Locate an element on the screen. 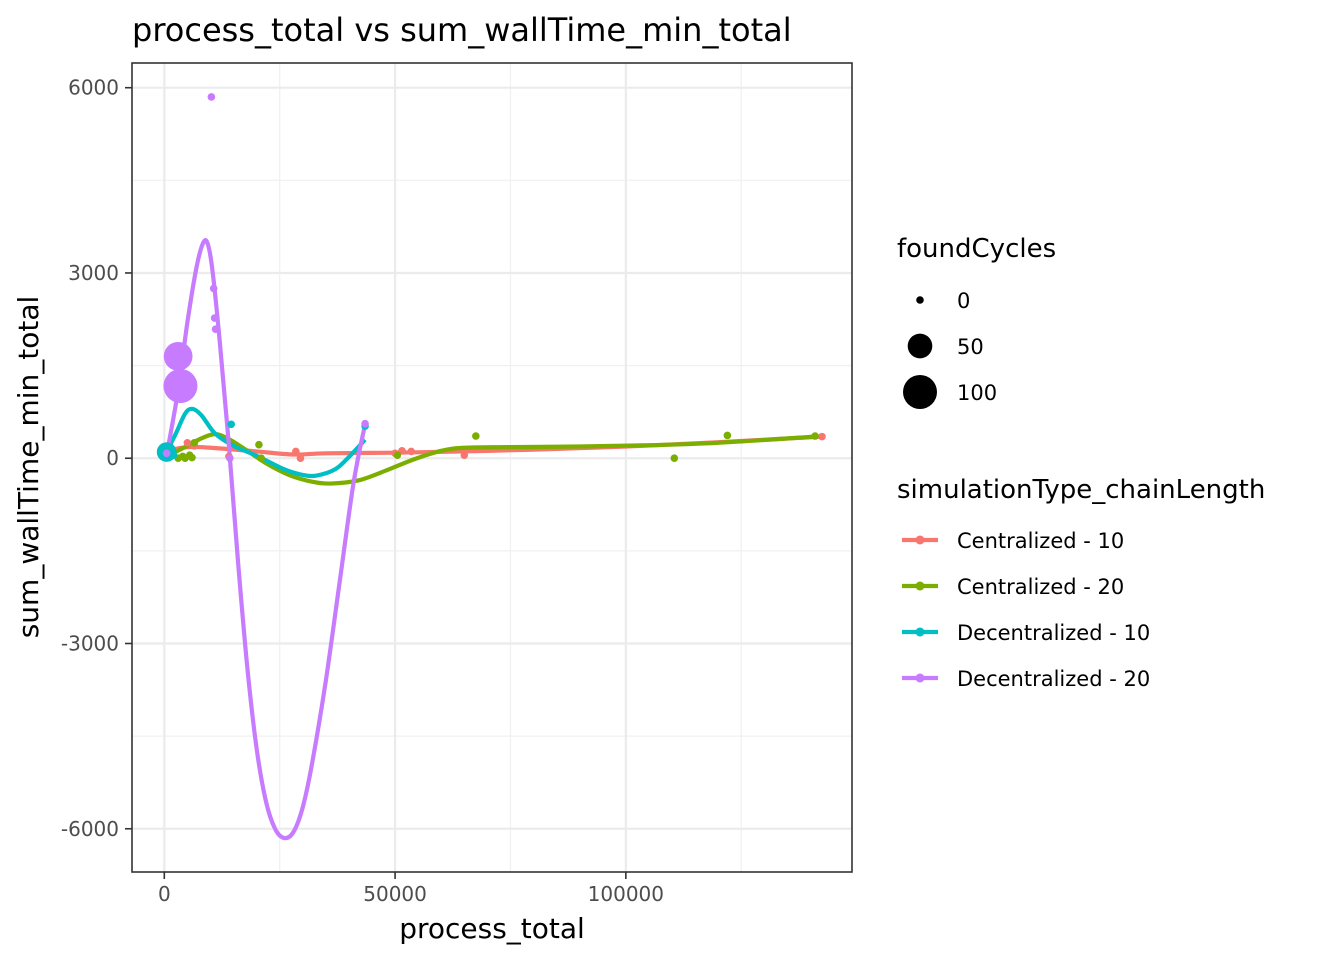  y-tick-label: 0 is located at coordinates (112, 458).